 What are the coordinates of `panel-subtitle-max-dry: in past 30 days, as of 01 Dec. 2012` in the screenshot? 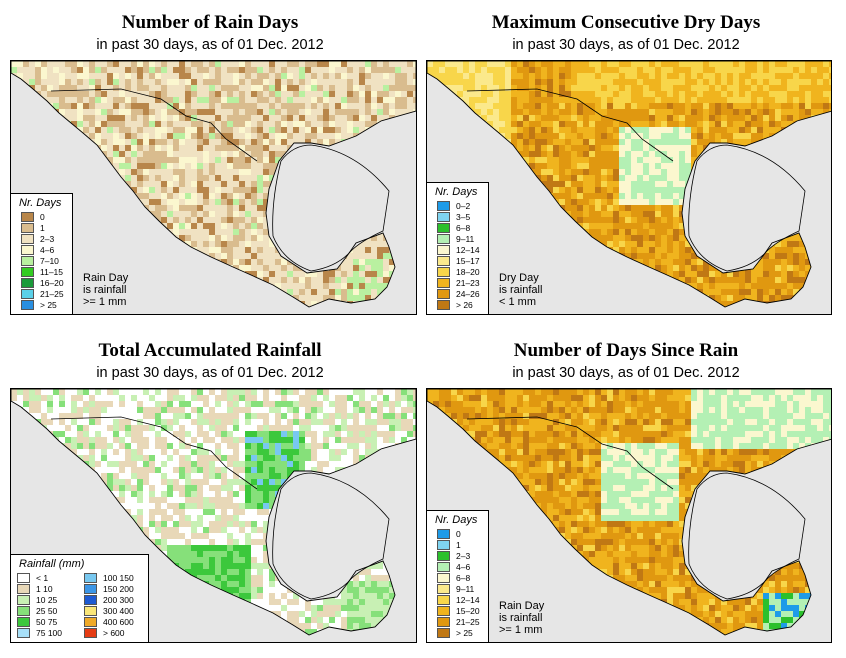 It's located at (626, 45).